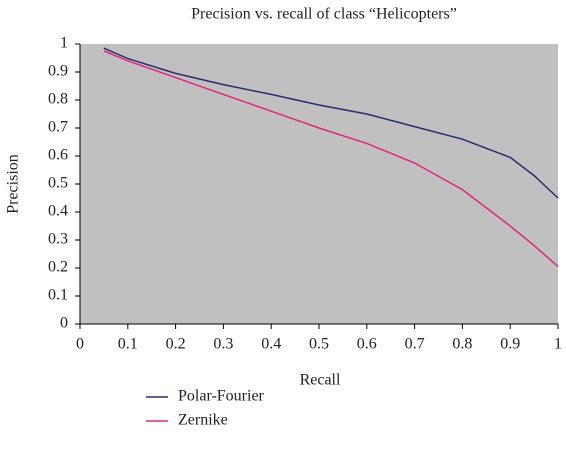 This screenshot has height=459, width=566. I want to click on x-tick-label: 0.5, so click(319, 344).